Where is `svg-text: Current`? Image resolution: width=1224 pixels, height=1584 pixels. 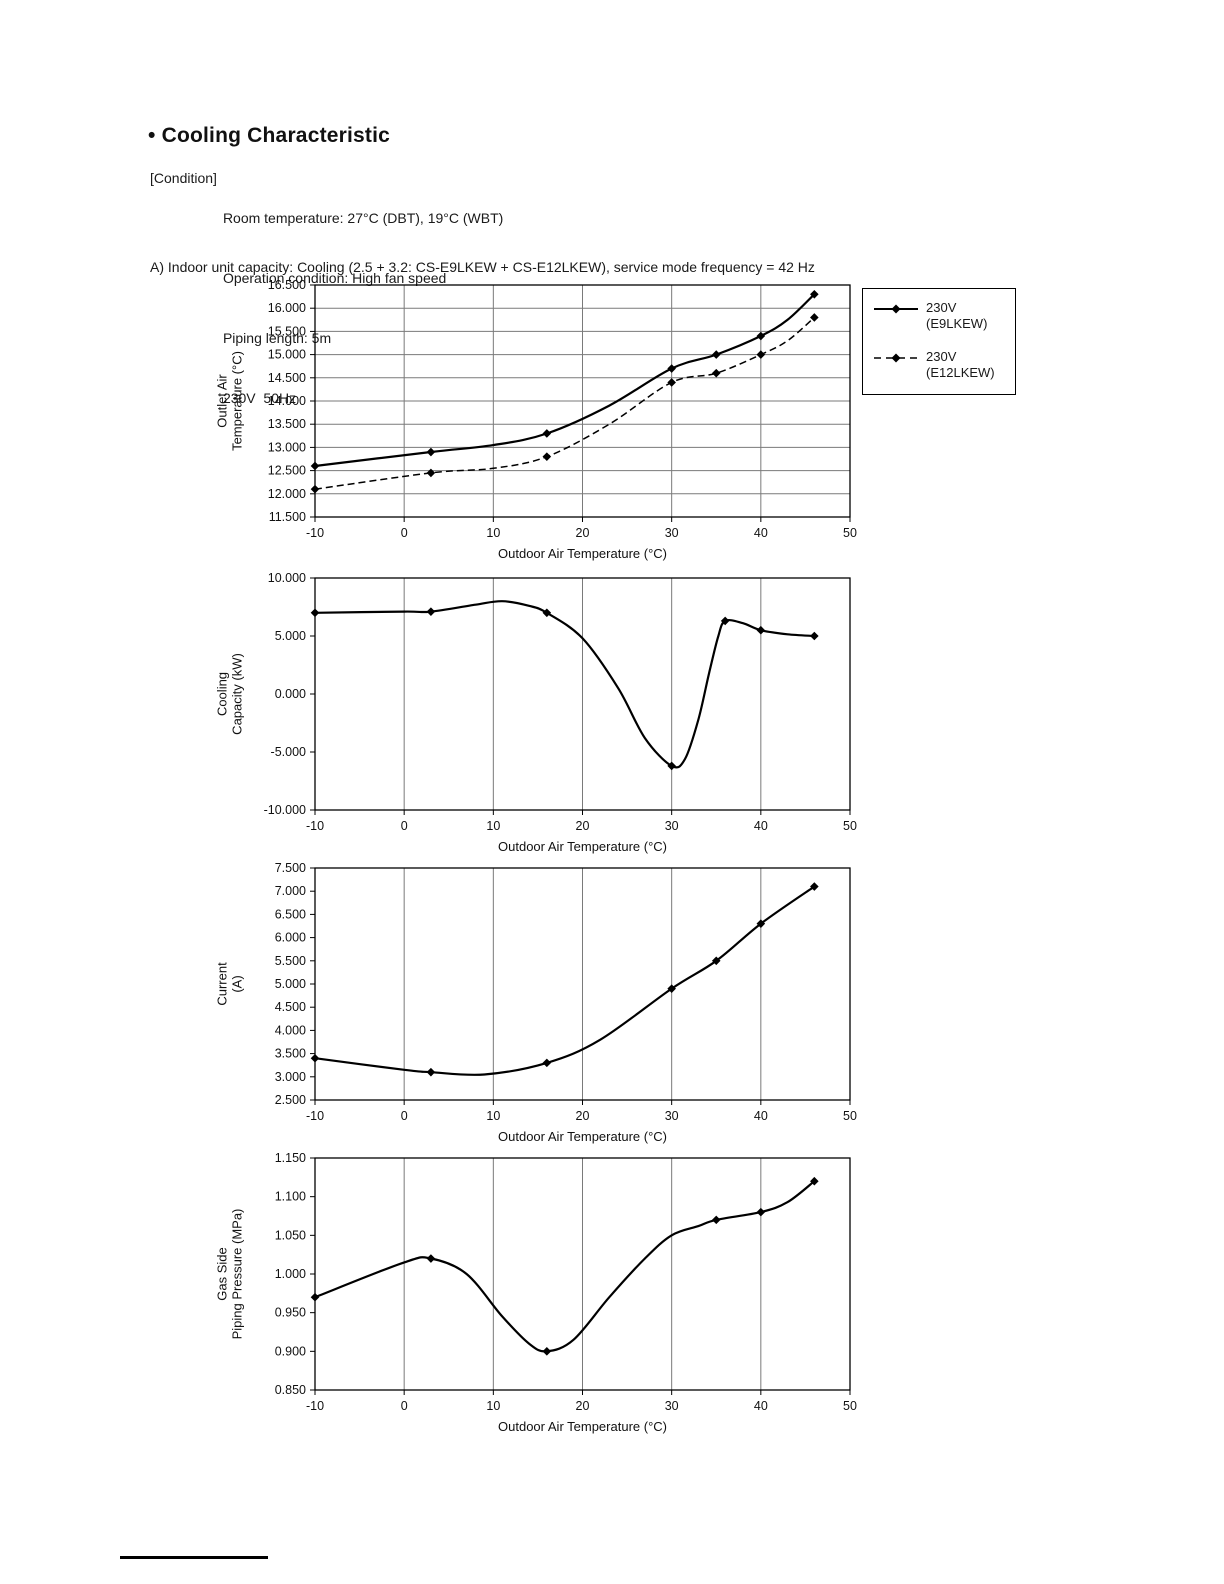
svg-text: Current is located at coordinates (222, 984).